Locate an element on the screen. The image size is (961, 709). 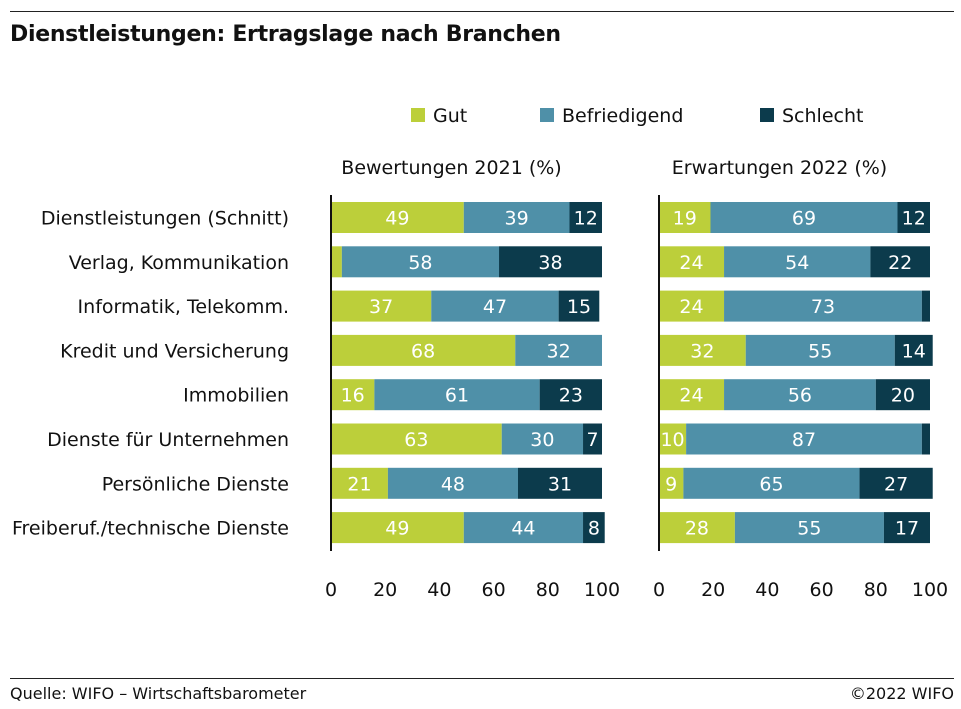
data-label: 73 is located at coordinates (823, 307).